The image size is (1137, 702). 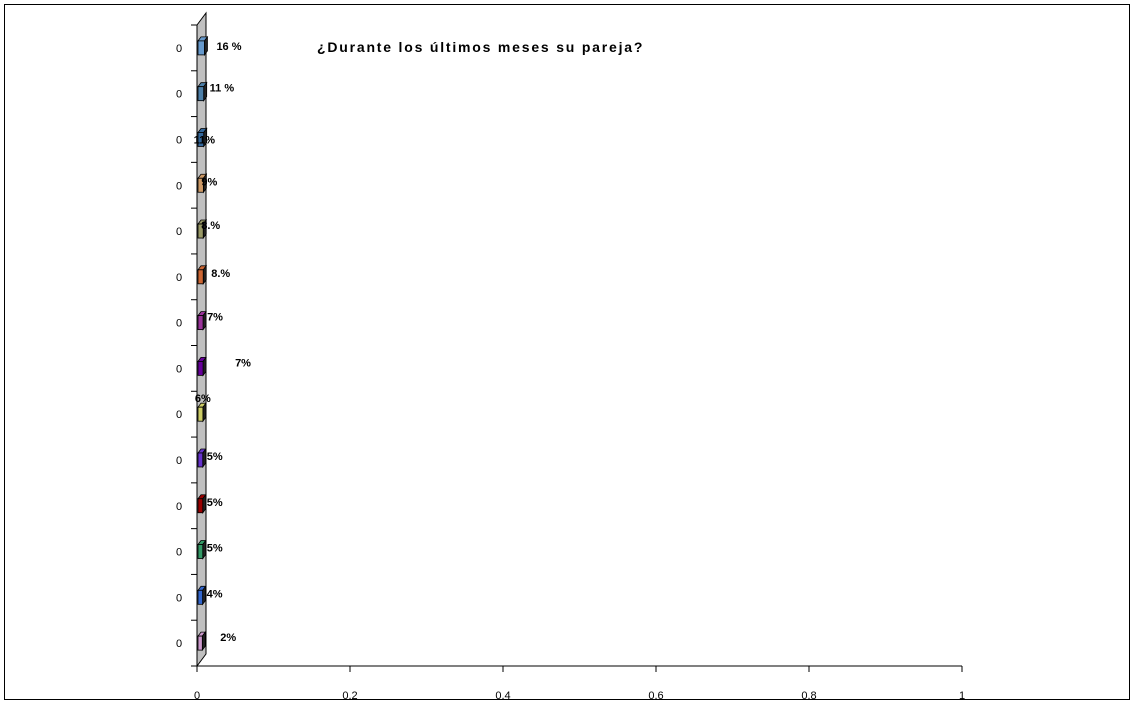 What do you see at coordinates (962, 695) in the screenshot?
I see `x-tick-label: 1` at bounding box center [962, 695].